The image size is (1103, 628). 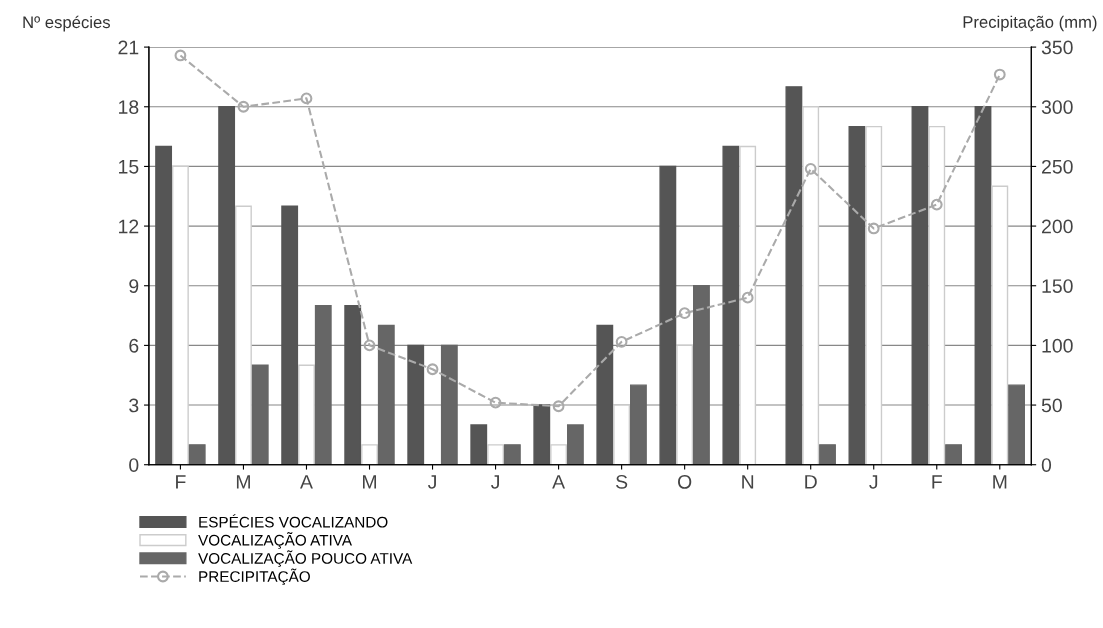 I want to click on x-tick-label: D, so click(x=811, y=482).